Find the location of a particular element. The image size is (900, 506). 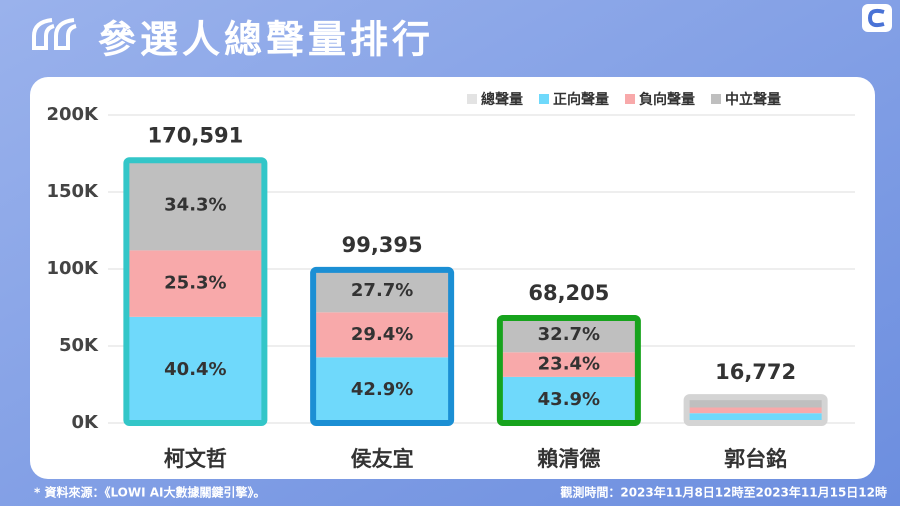

x-tick-label: 侯友宜 is located at coordinates (382, 459).